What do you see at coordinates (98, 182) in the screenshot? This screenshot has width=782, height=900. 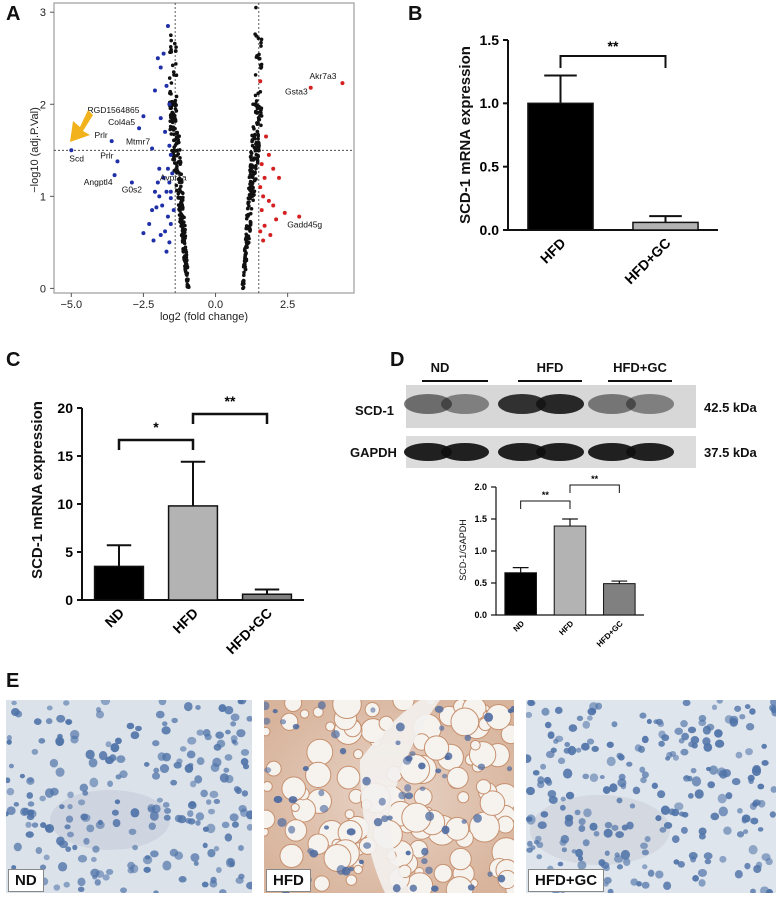 I see `gene-label: Angptl4` at bounding box center [98, 182].